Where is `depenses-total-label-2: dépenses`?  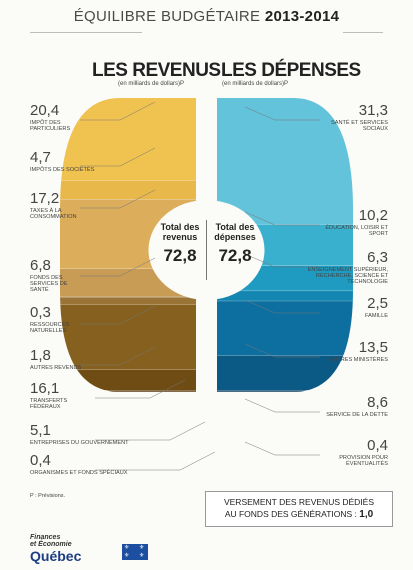 depenses-total-label-2: dépenses is located at coordinates (235, 237).